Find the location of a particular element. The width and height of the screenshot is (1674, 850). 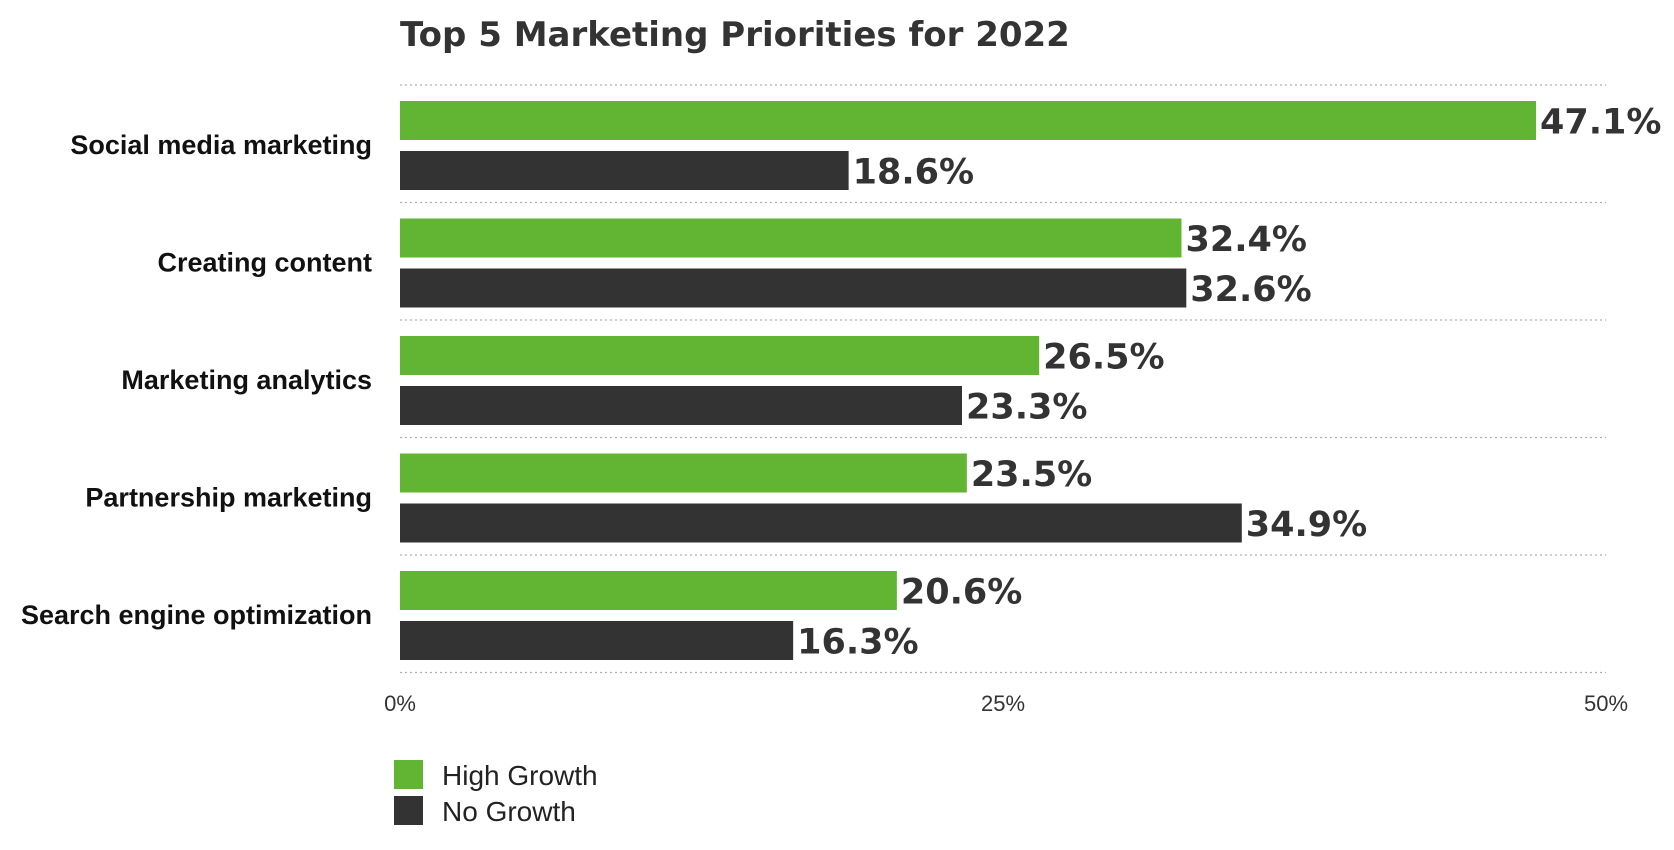

data-label: 32.4% is located at coordinates (1245, 240).